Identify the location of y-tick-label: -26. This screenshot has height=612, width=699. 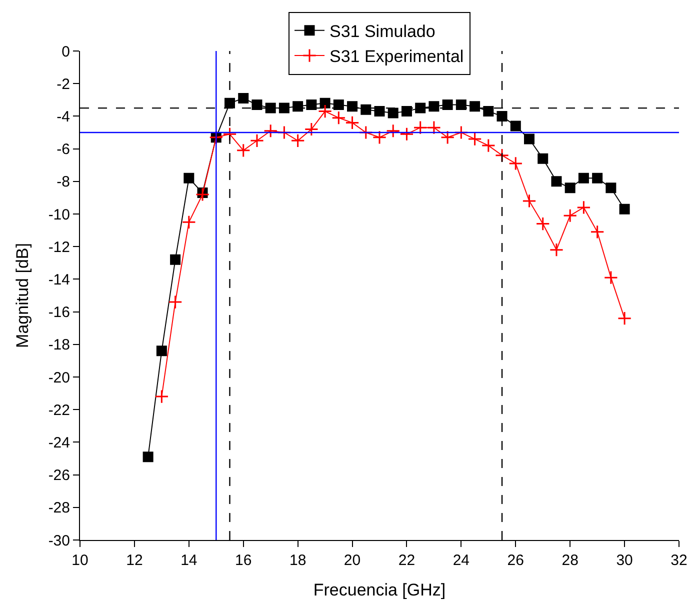
(59, 475).